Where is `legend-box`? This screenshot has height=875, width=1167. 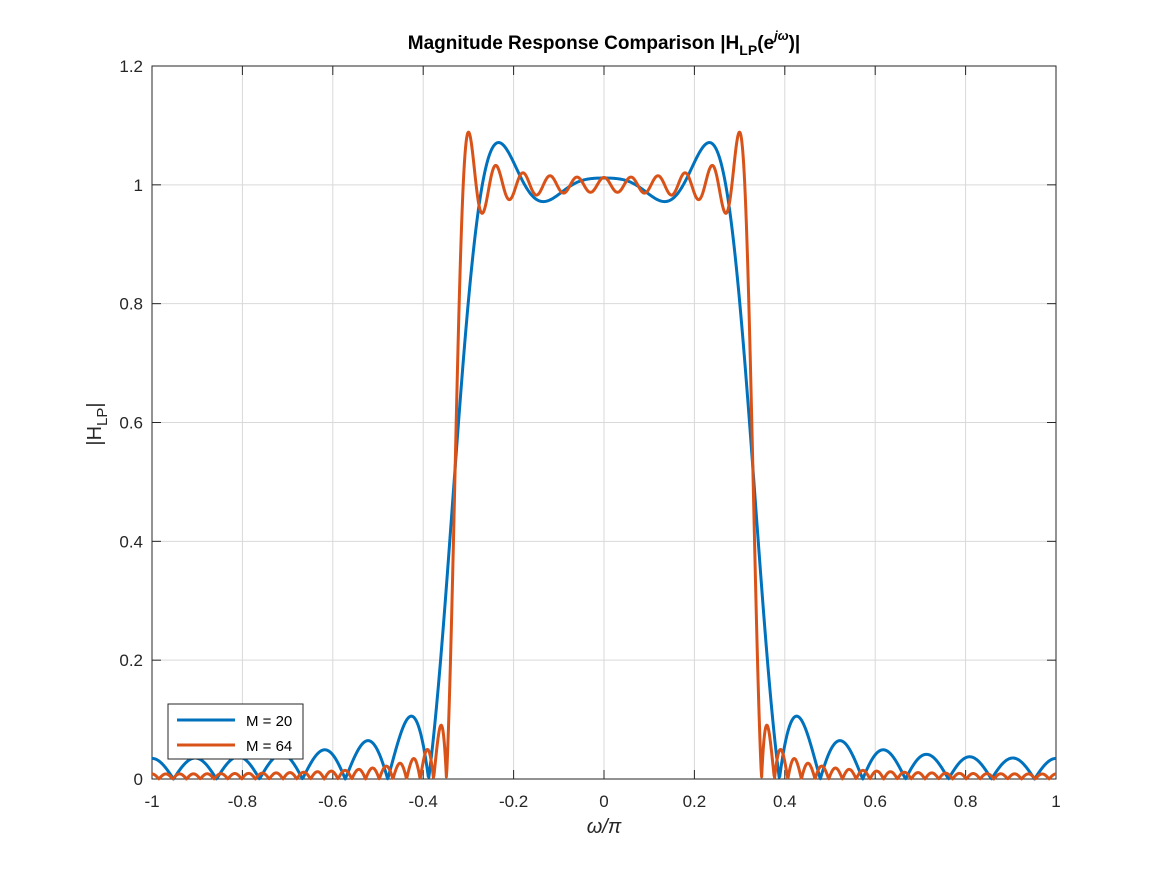 legend-box is located at coordinates (235, 731).